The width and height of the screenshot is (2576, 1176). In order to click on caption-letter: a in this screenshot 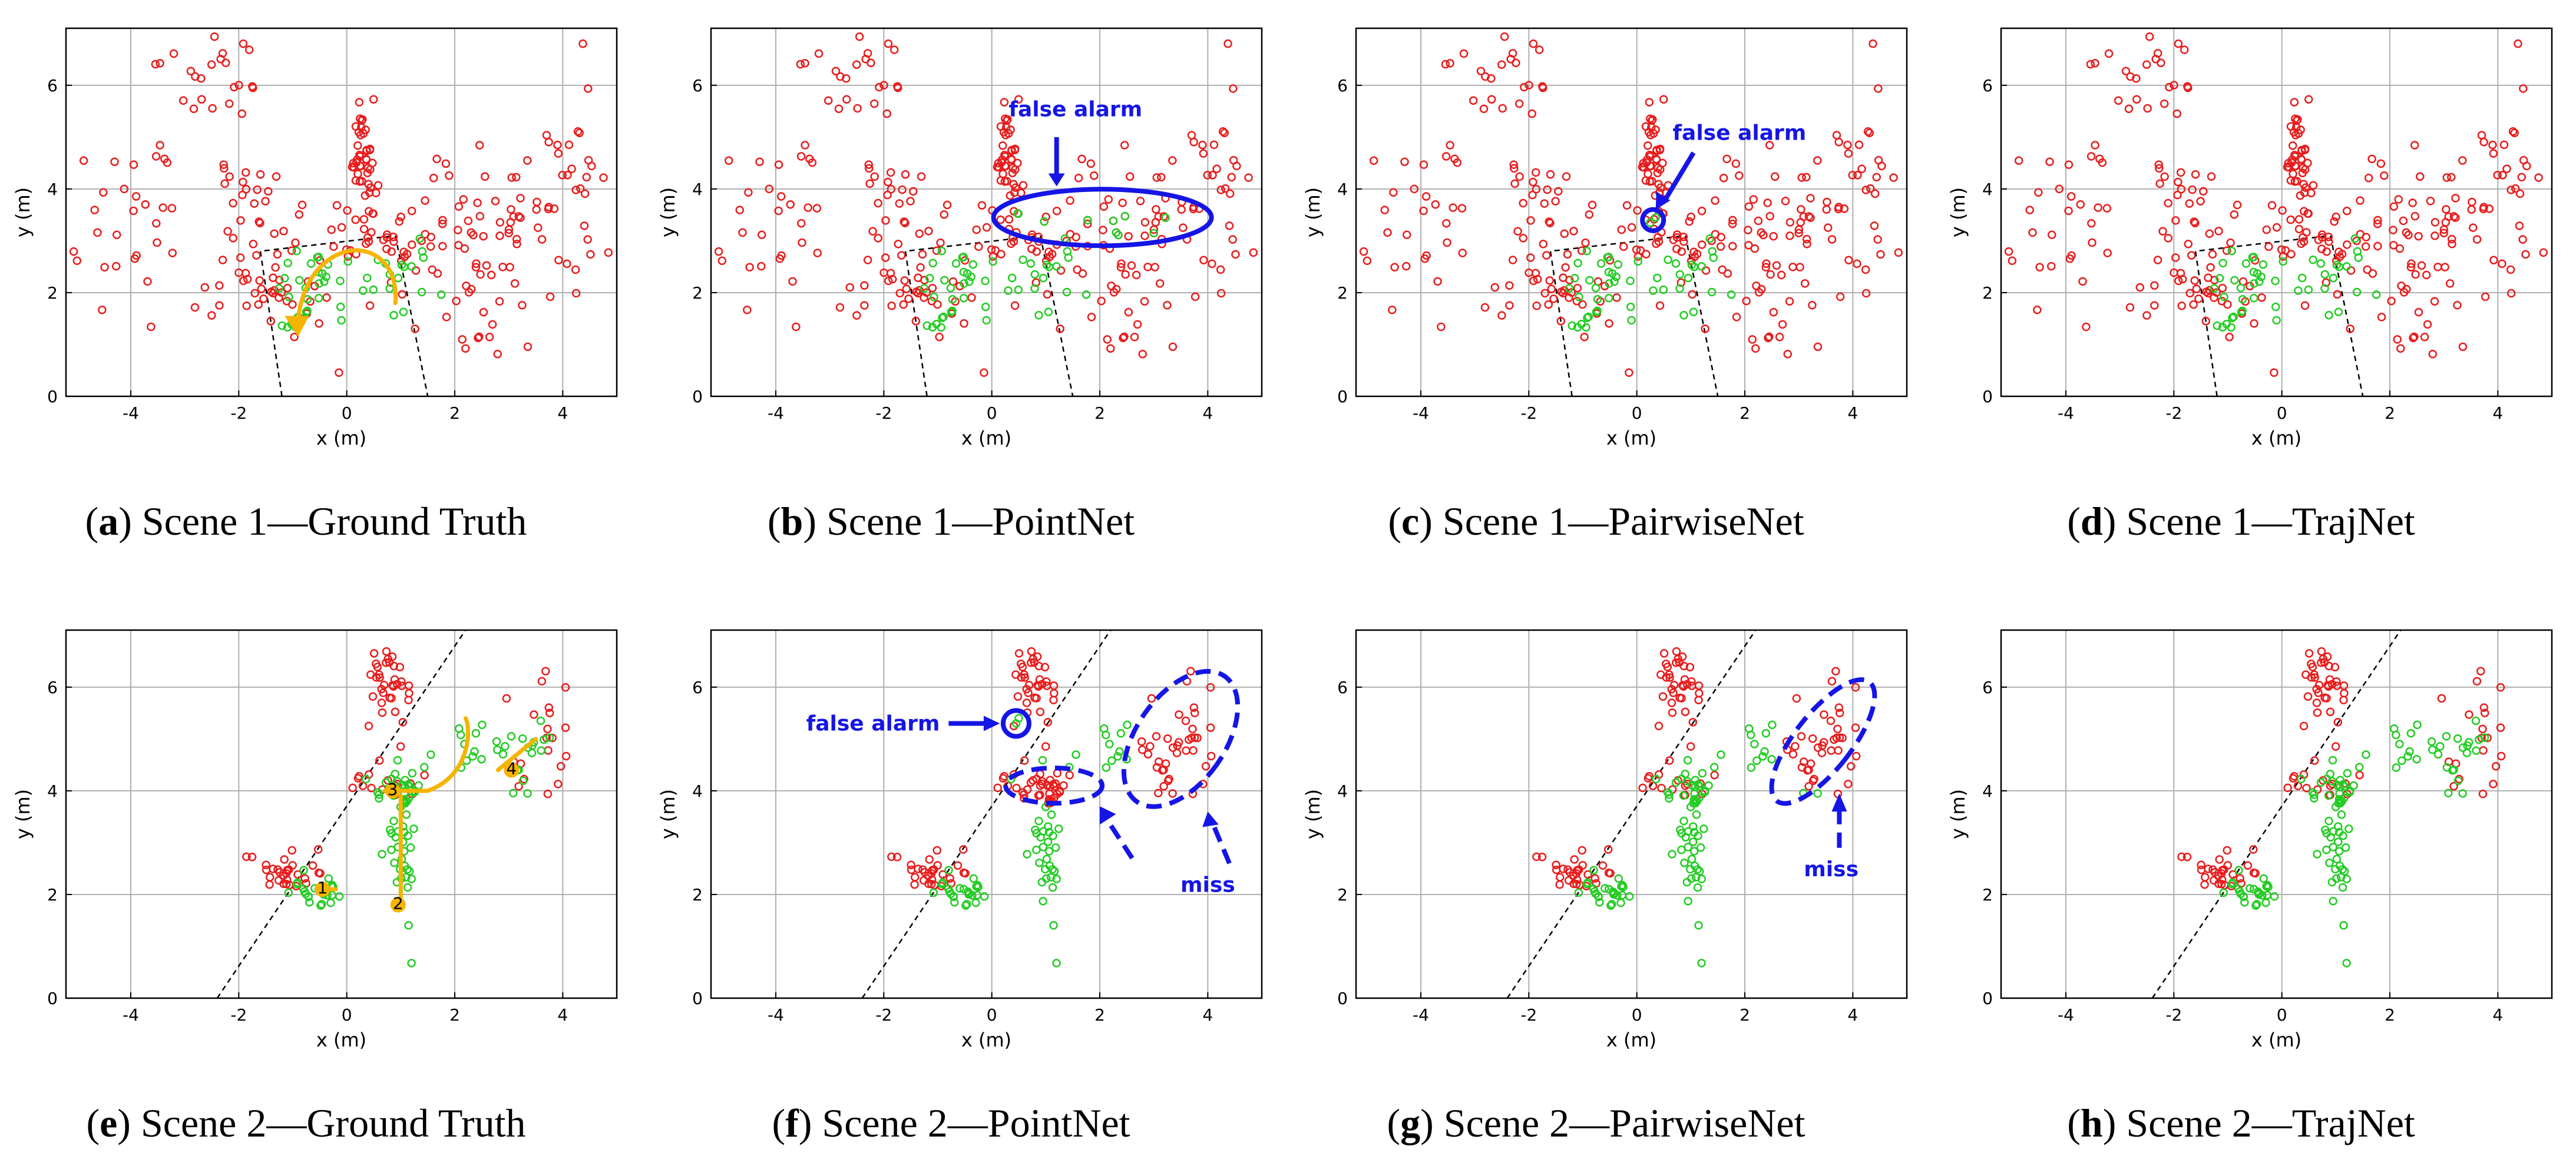, I will do `click(108, 521)`.